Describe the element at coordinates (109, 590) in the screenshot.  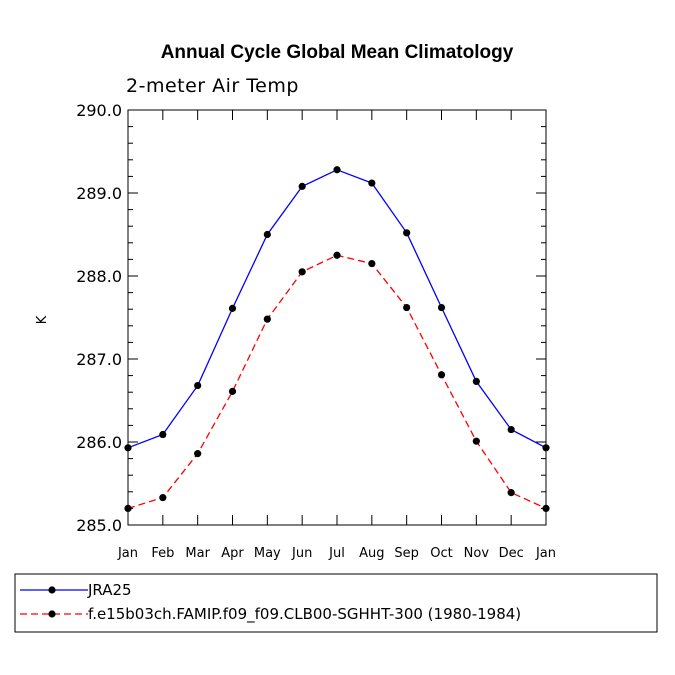
I see `legend-label: JRA25` at that location.